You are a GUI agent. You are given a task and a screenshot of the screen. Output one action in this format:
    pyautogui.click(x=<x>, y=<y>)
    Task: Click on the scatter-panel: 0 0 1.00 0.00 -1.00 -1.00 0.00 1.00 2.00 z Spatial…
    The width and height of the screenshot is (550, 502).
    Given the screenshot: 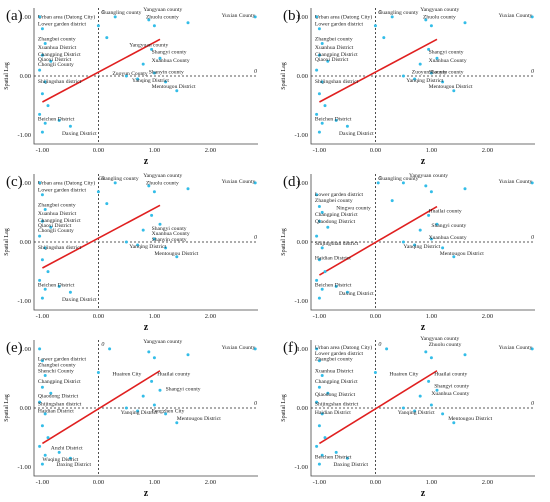 What is the action you would take?
    pyautogui.click(x=131, y=419)
    